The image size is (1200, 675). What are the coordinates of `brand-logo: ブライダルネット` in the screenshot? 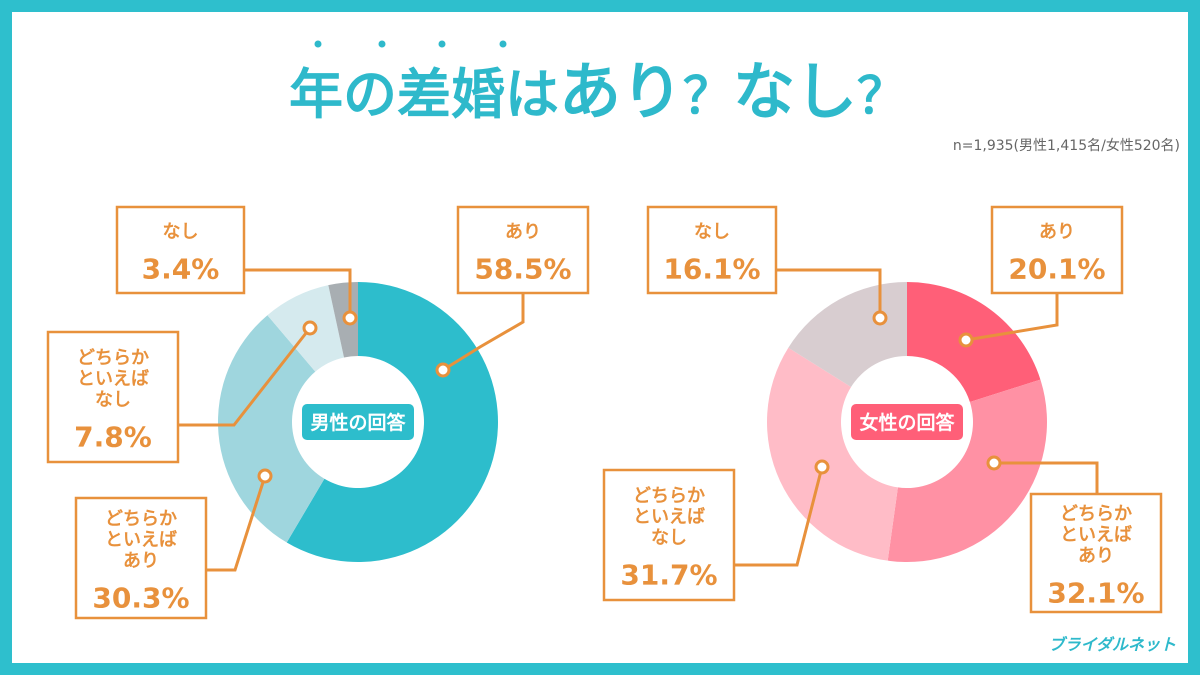 It's located at (1112, 644).